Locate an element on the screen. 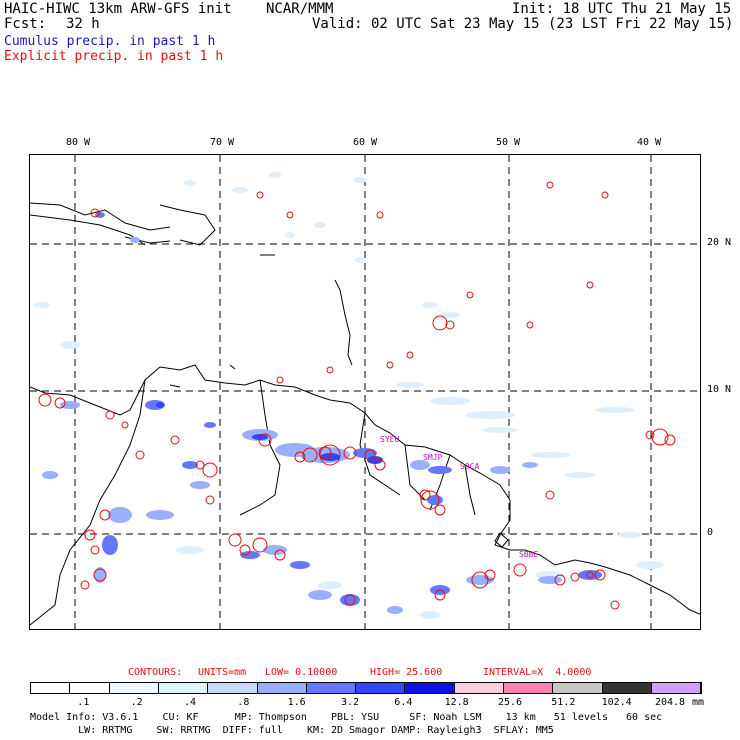  forecast-hour: 32 h is located at coordinates (83, 24).